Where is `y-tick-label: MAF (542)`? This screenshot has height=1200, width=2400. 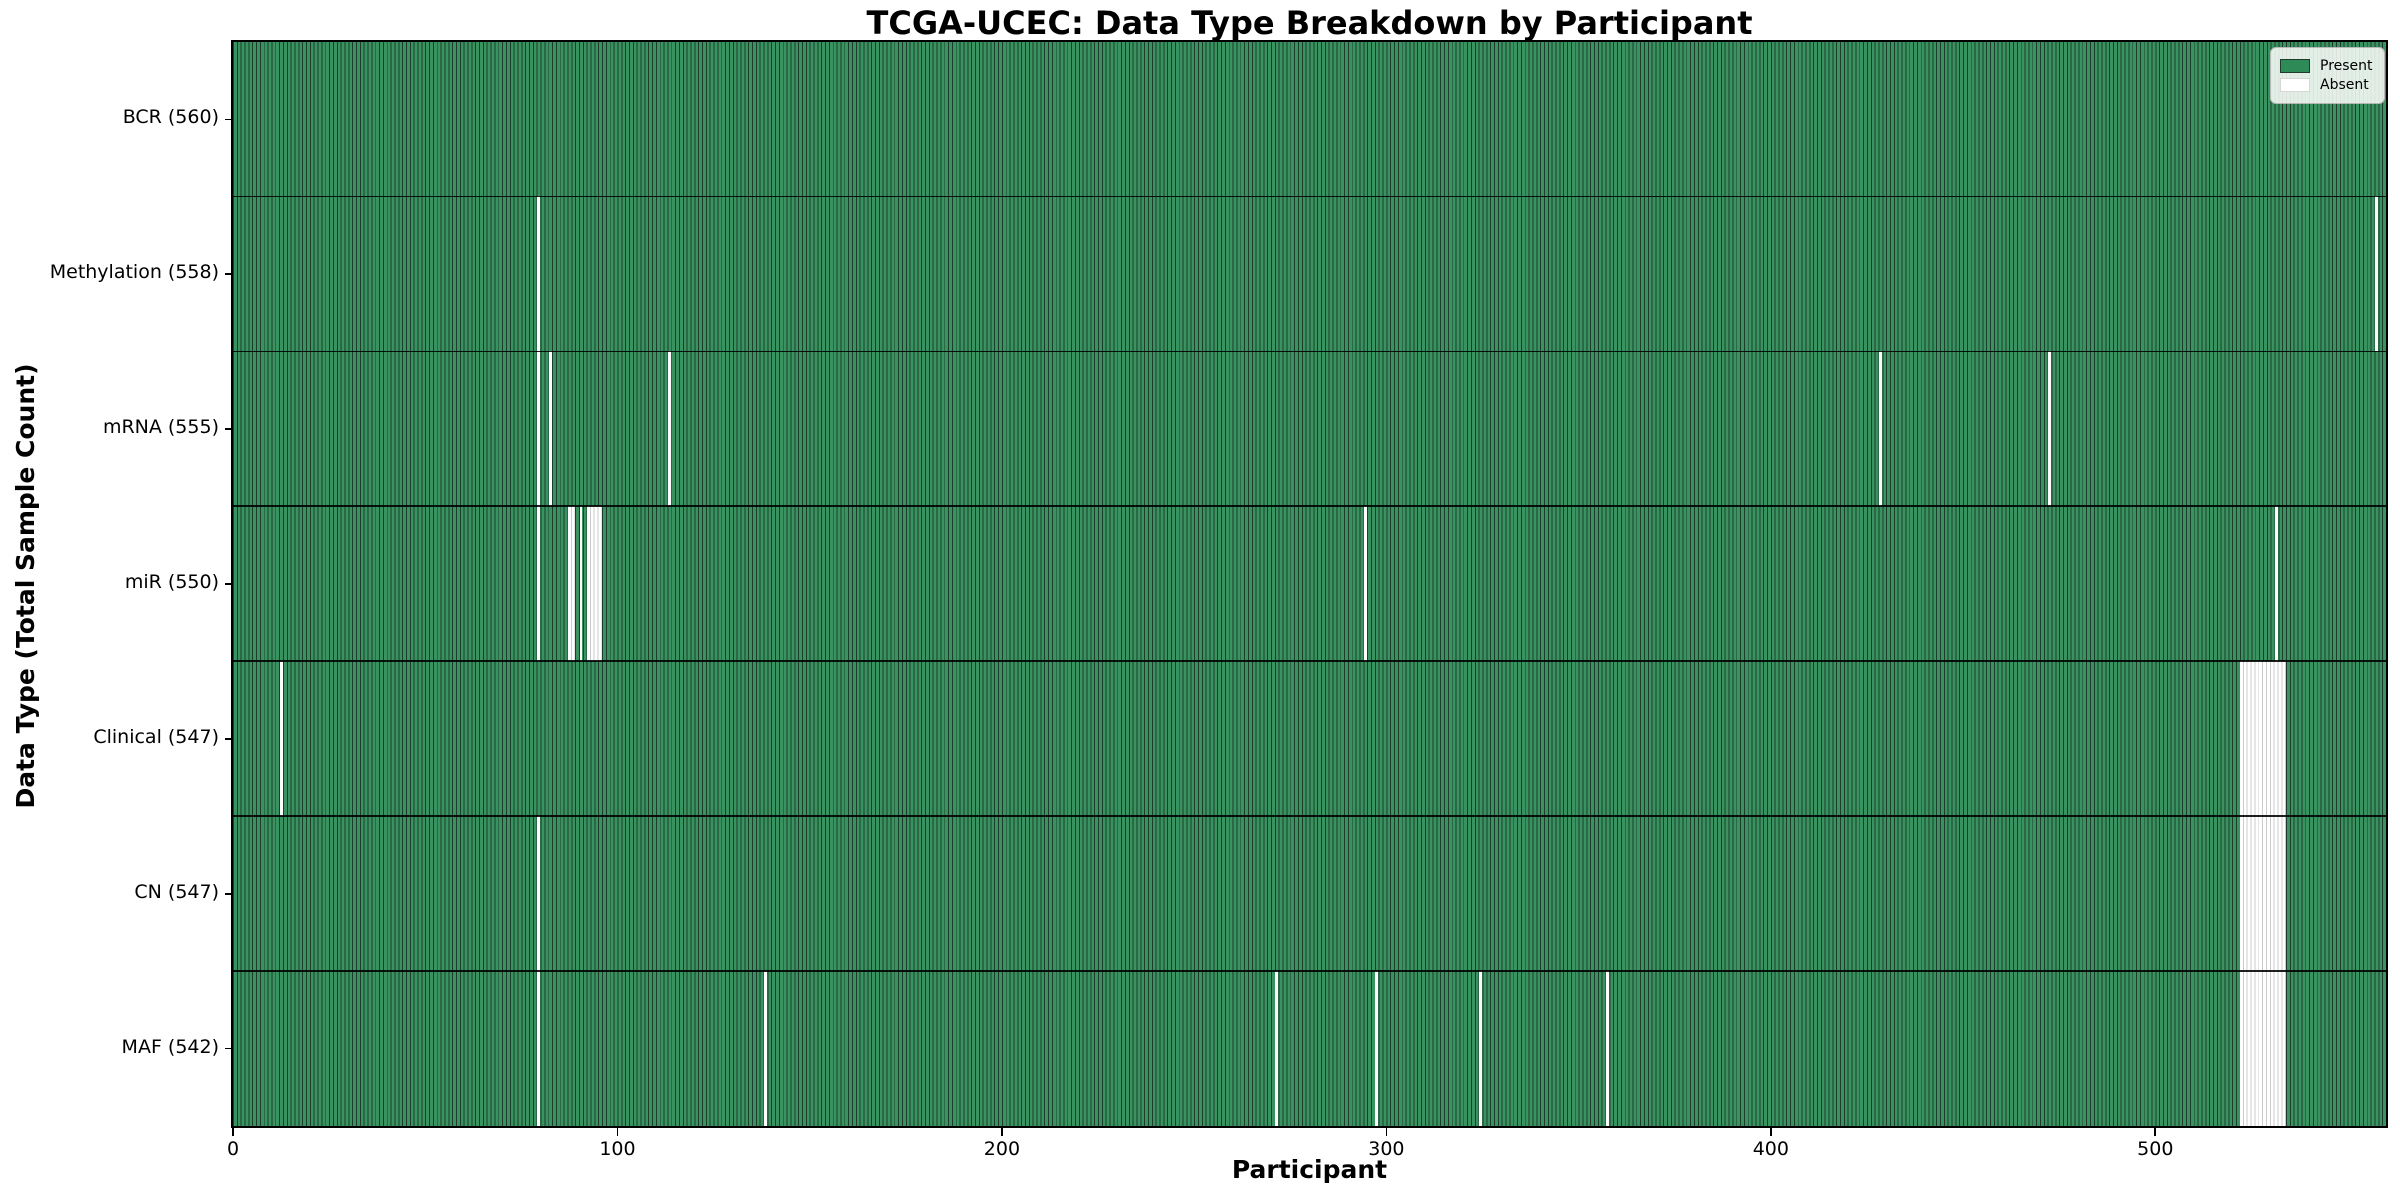 y-tick-label: MAF (542) is located at coordinates (170, 1046).